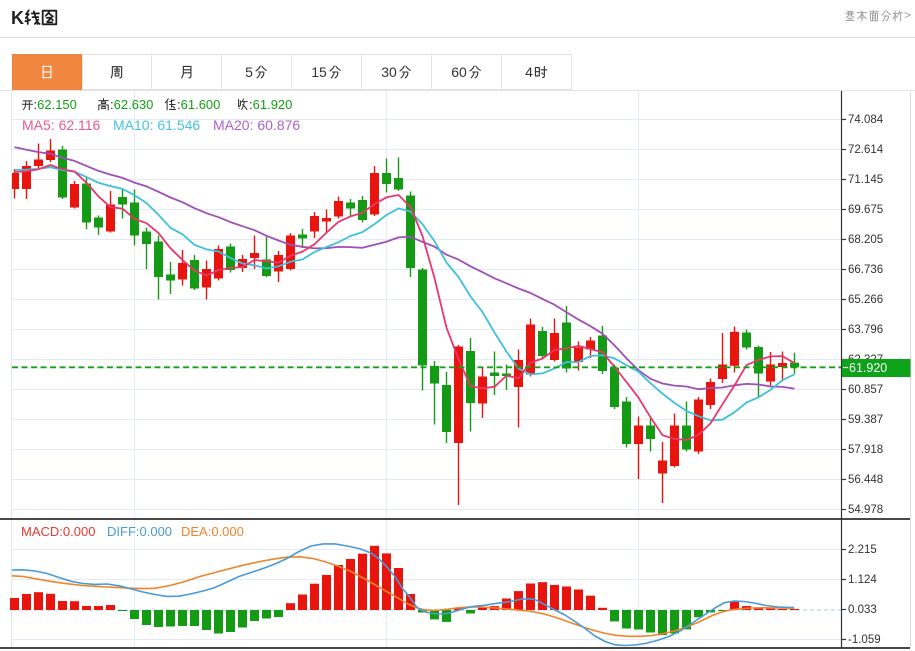  I want to click on svg-text: 69.675, so click(865, 210).